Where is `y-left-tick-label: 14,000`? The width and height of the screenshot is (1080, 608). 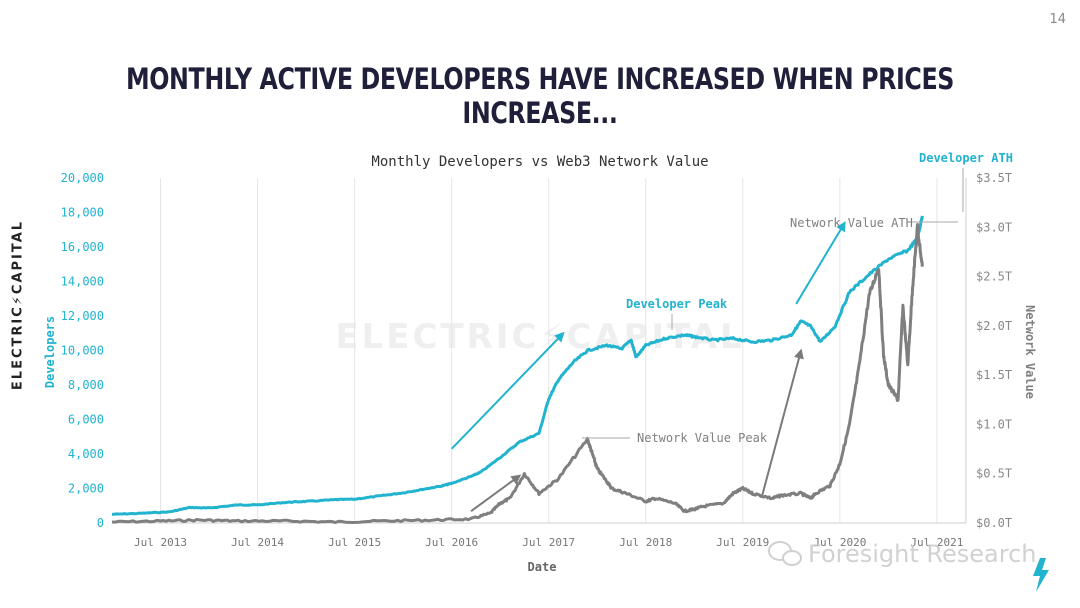
y-left-tick-label: 14,000 is located at coordinates (82, 282).